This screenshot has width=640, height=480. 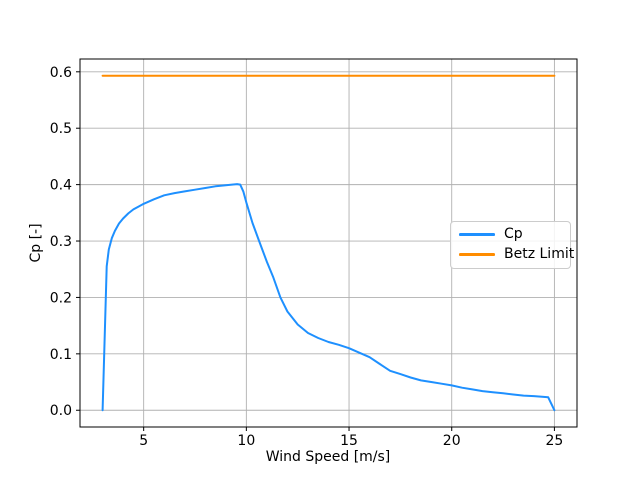 I want to click on y-tick-label: 0.5, so click(x=61, y=129).